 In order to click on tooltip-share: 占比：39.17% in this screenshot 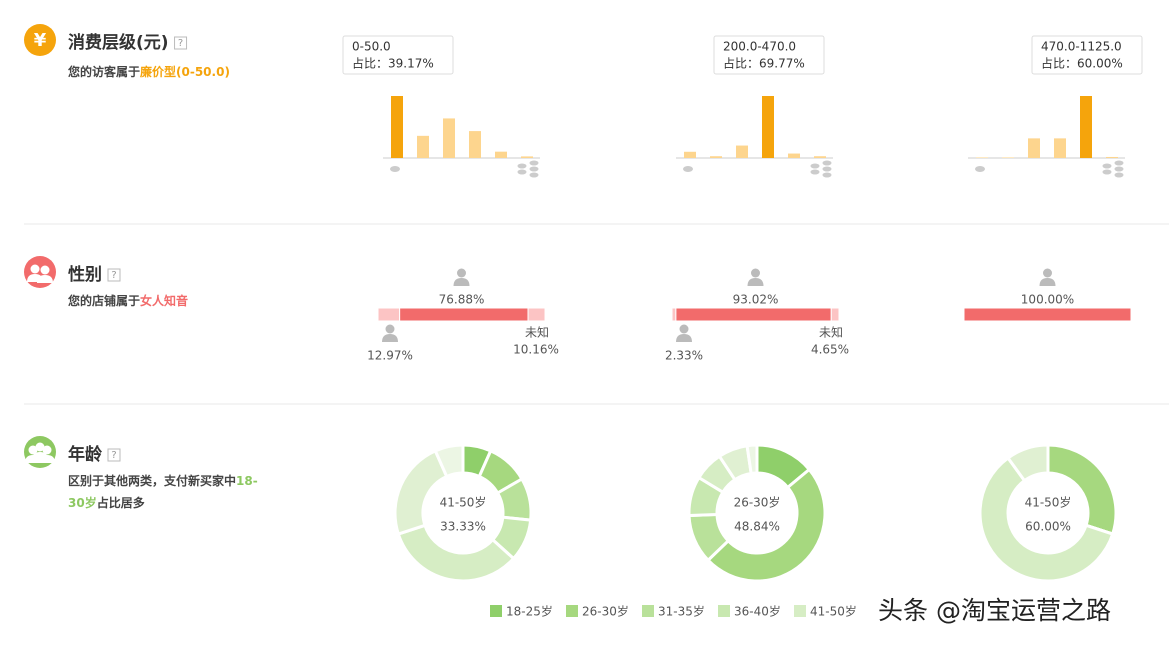, I will do `click(393, 63)`.